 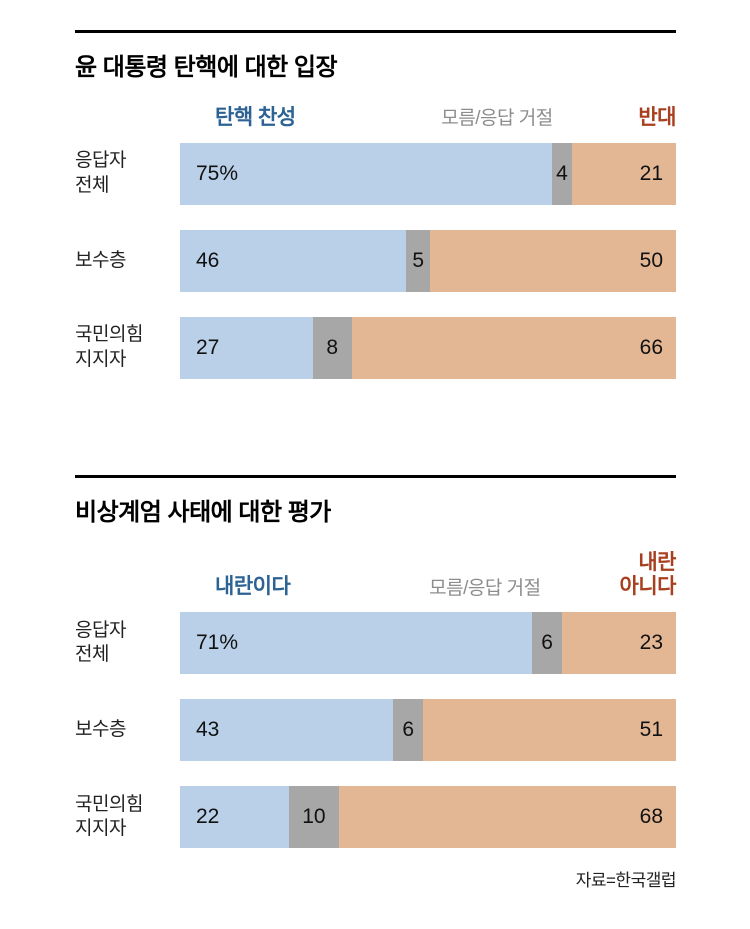 I want to click on bar-value-support: 22, so click(x=208, y=817).